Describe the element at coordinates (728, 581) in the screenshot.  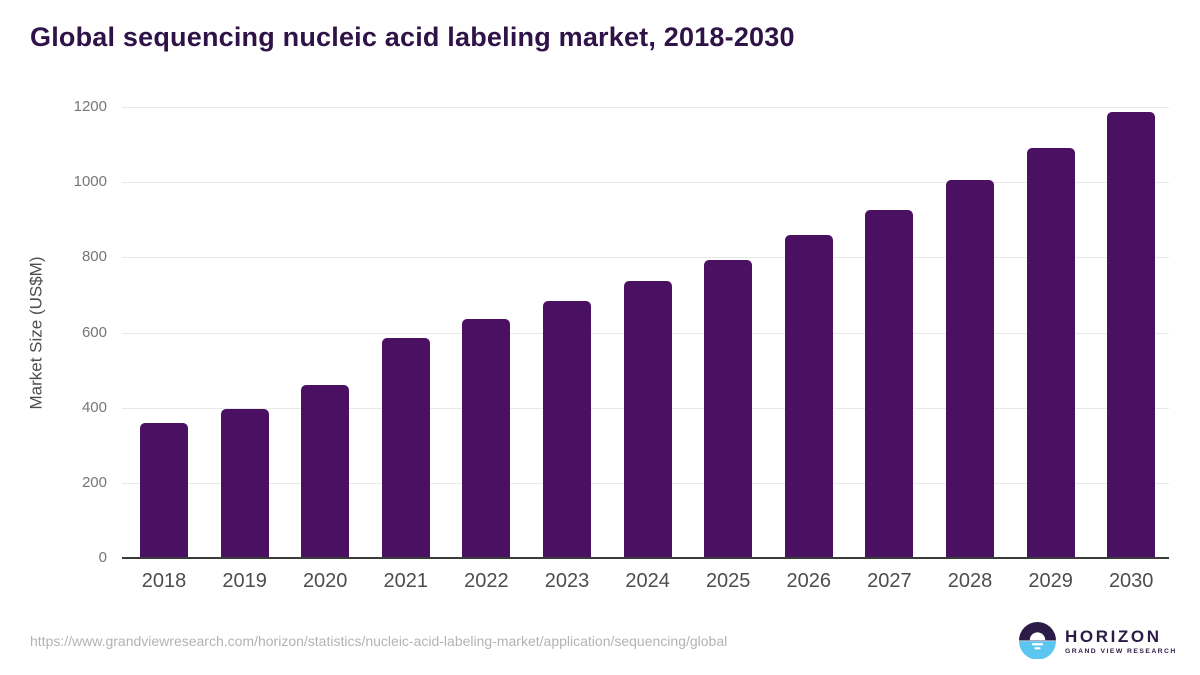
I see `x-tick-label-2025: 2025` at that location.